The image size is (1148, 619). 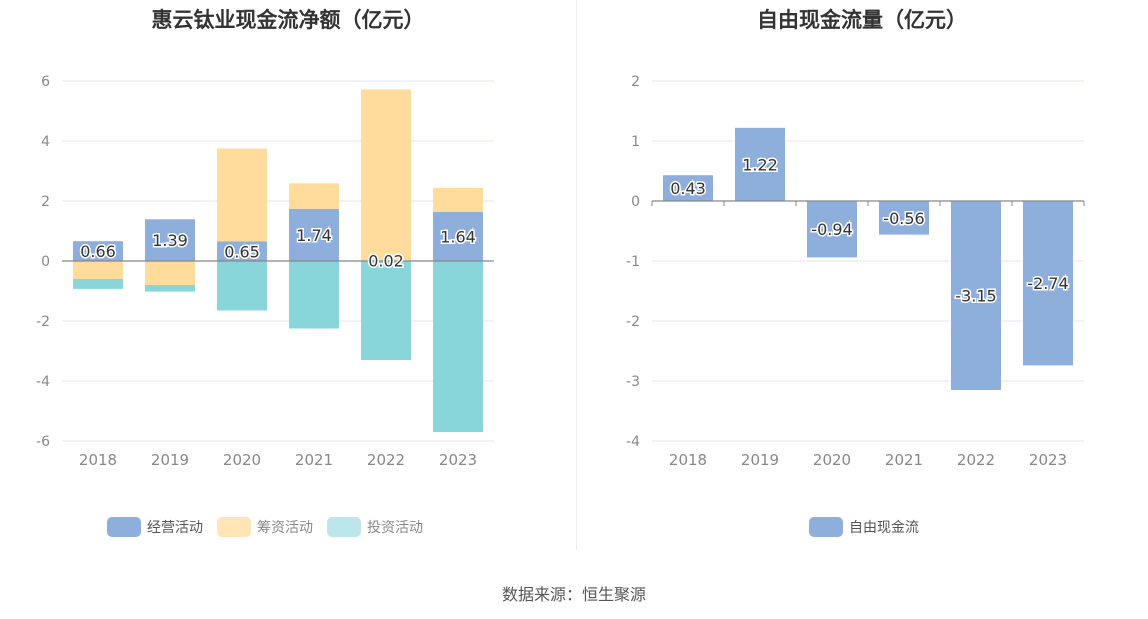 I want to click on right-bar-fcf-2019, so click(x=760, y=164).